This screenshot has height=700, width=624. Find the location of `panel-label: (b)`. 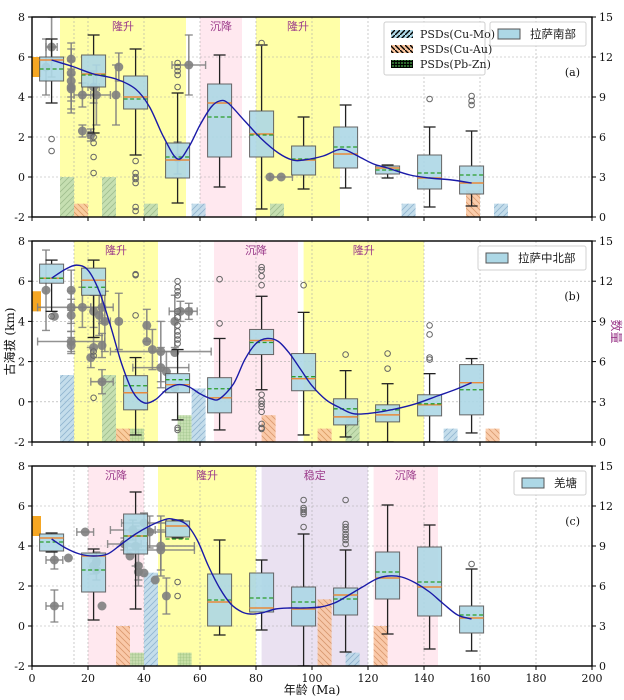

panel-label: (b) is located at coordinates (572, 296).